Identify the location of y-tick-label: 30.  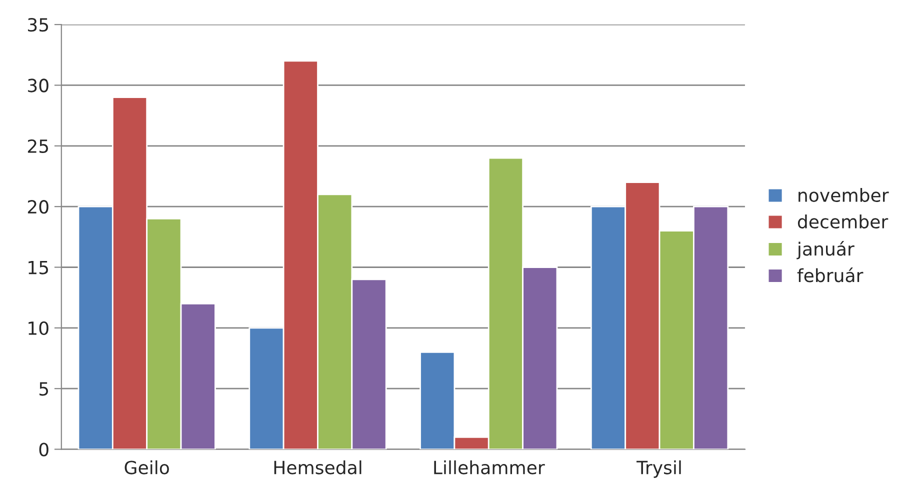
(38, 85).